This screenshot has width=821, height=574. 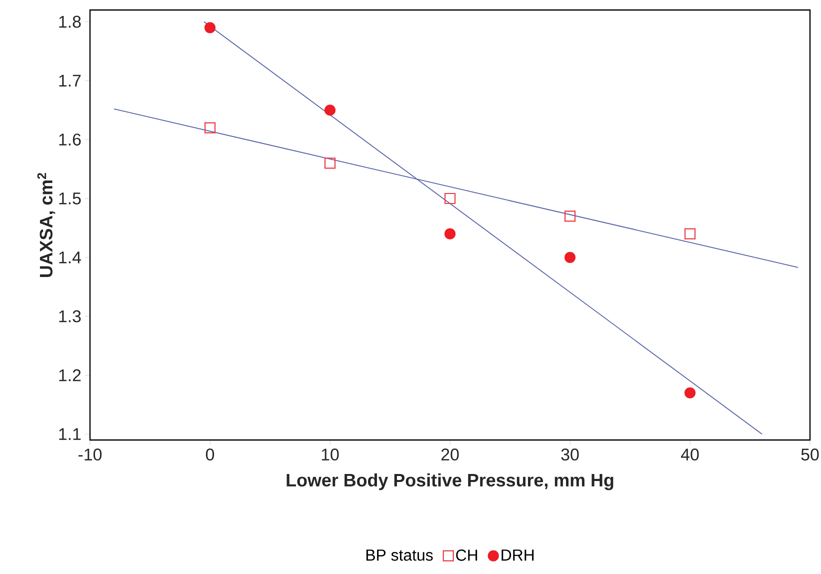 I want to click on x-tick-label: 20, so click(x=450, y=454).